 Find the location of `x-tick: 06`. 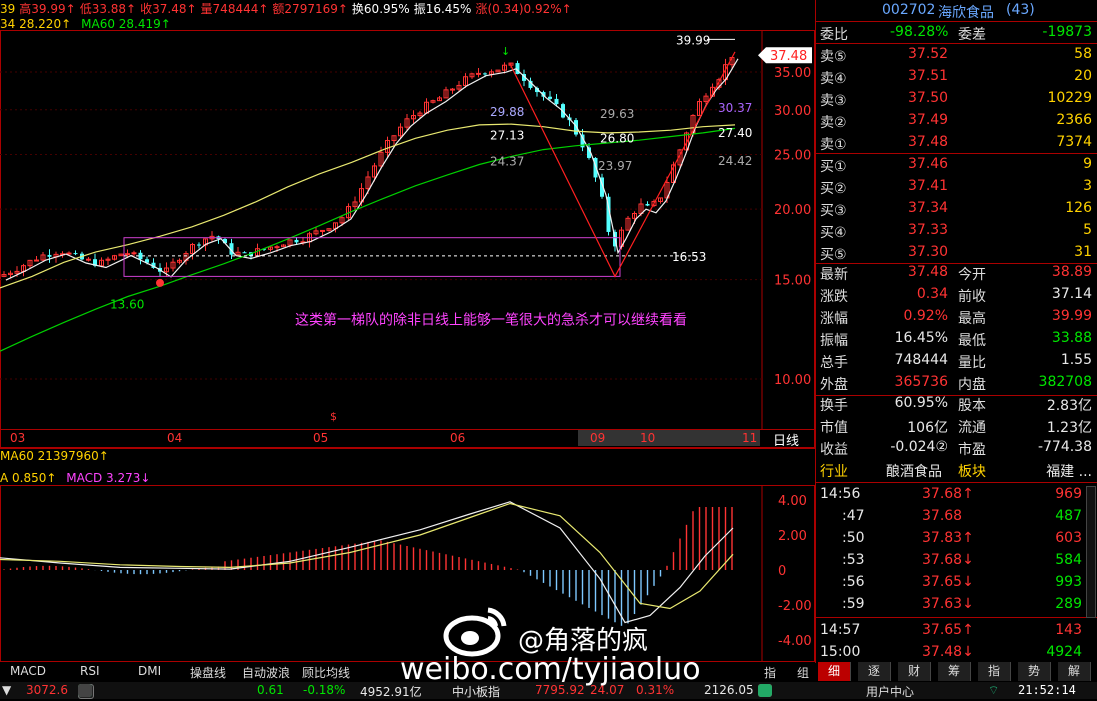

x-tick: 06 is located at coordinates (458, 438).